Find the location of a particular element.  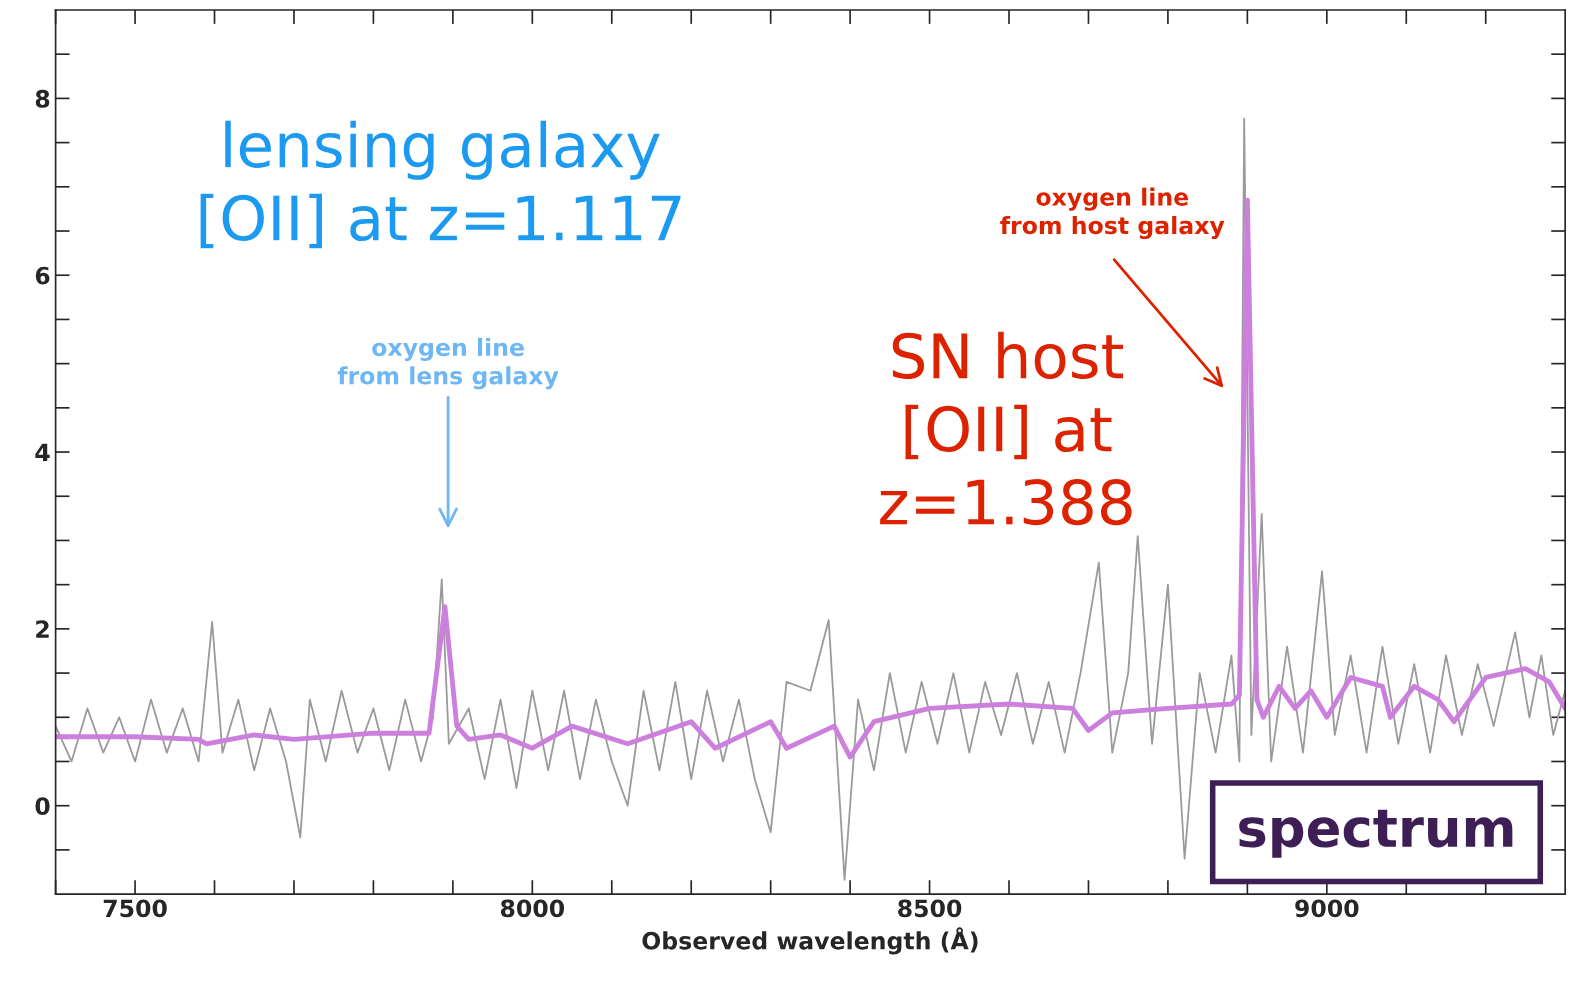

annotation: spectrum is located at coordinates (1376, 833).